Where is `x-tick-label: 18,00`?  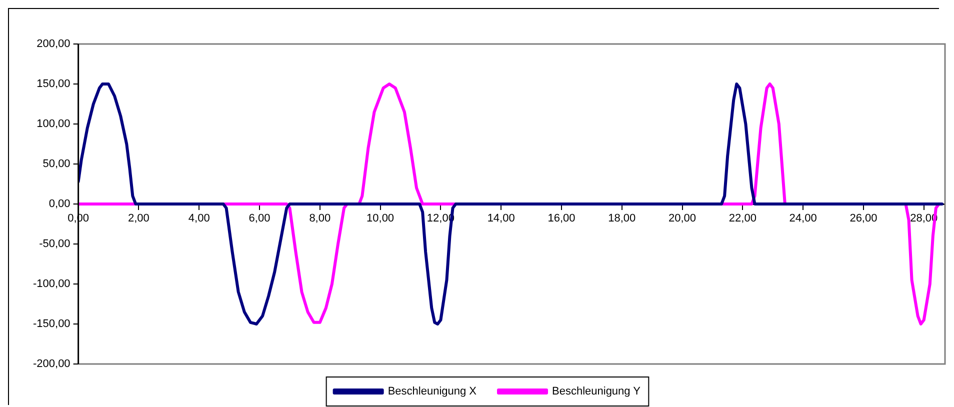 x-tick-label: 18,00 is located at coordinates (622, 218).